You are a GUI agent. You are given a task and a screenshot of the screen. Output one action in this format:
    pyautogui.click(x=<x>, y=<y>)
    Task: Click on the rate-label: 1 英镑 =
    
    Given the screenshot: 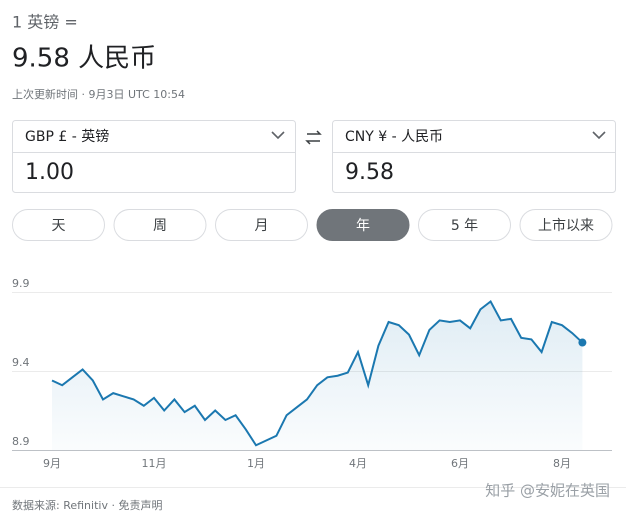 What is the action you would take?
    pyautogui.click(x=45, y=22)
    